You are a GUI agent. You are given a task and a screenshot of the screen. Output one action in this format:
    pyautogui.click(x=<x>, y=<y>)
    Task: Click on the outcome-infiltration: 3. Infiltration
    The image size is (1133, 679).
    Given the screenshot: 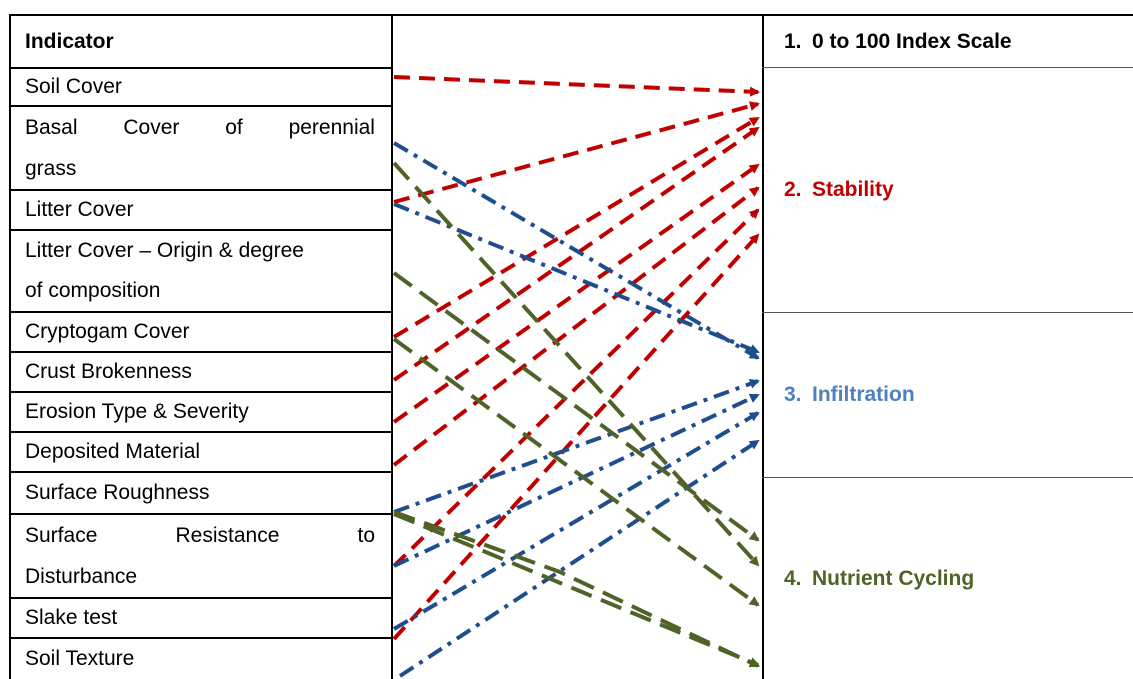 What is the action you would take?
    pyautogui.click(x=948, y=395)
    